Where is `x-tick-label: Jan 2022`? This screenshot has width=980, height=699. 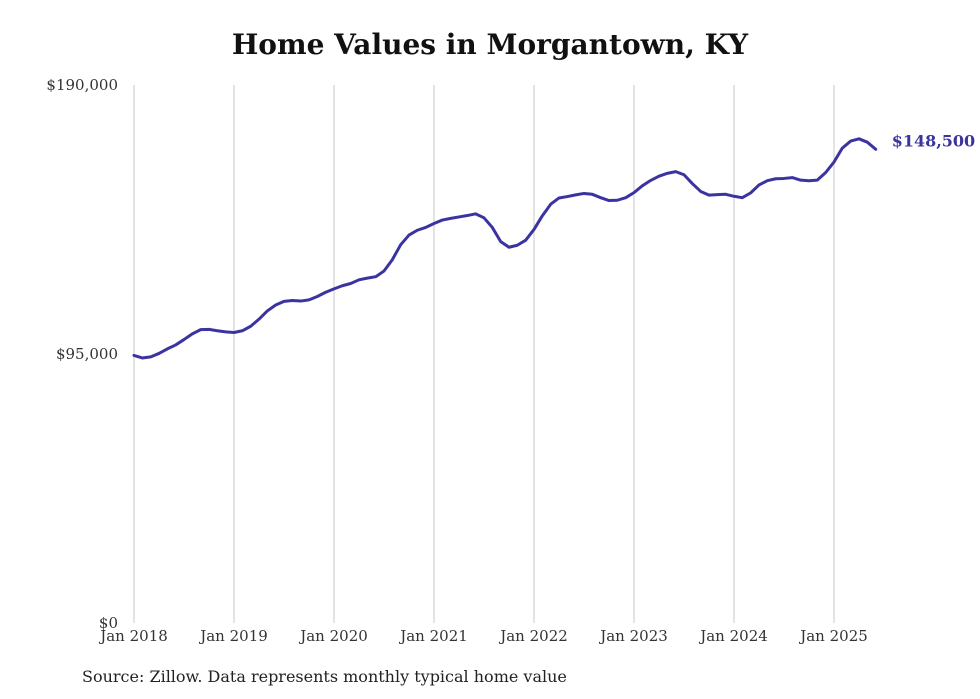 x-tick-label: Jan 2022 is located at coordinates (533, 636).